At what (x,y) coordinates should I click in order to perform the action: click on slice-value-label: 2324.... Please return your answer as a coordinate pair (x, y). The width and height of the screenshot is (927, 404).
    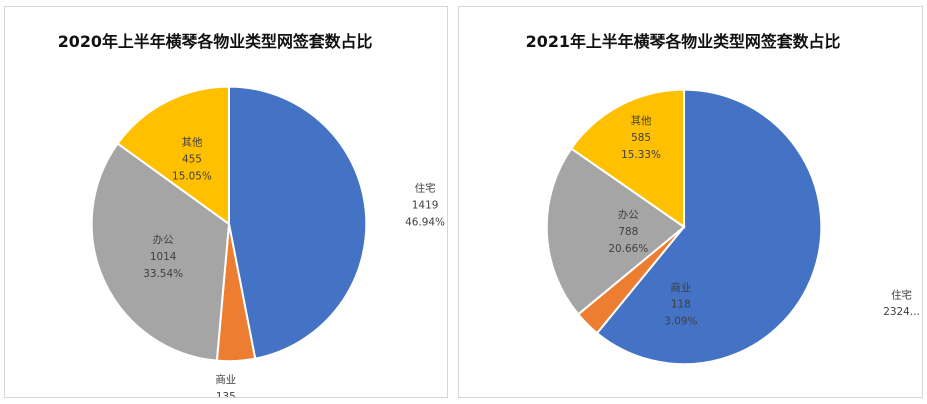
    Looking at the image, I should click on (901, 312).